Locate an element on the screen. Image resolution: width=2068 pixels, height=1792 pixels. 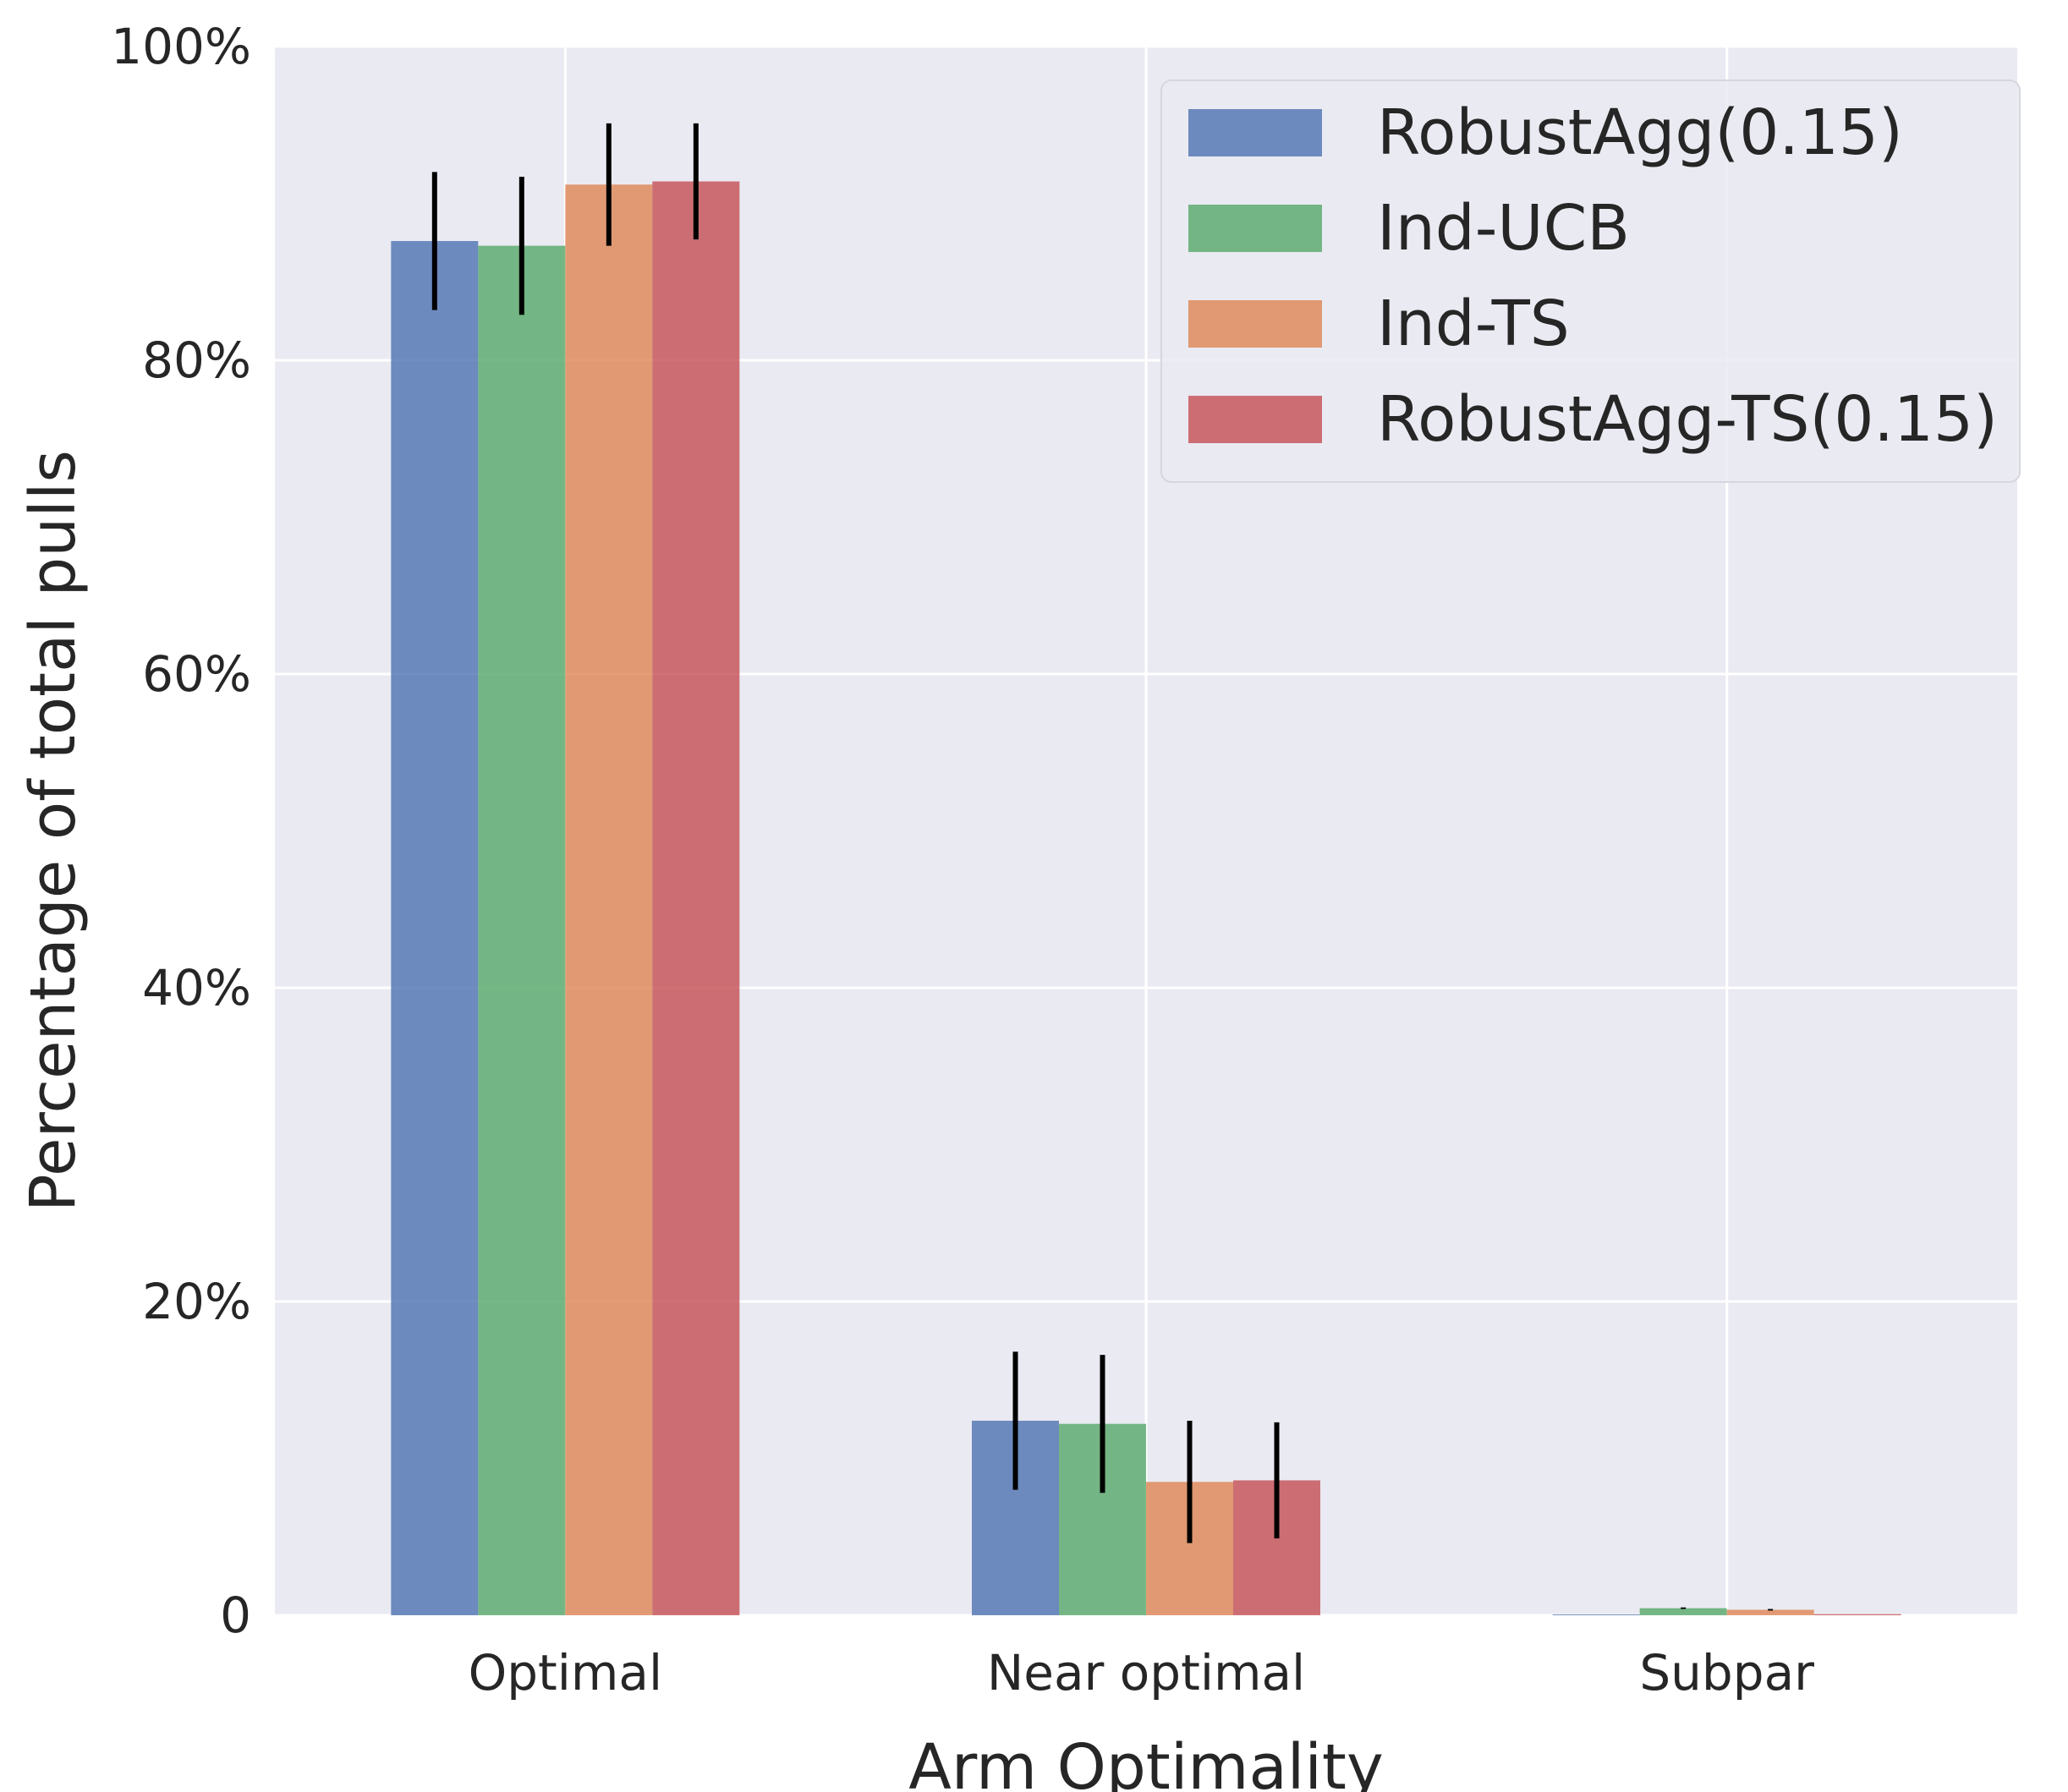
x-tick-label: Near optimal is located at coordinates (1146, 1673).